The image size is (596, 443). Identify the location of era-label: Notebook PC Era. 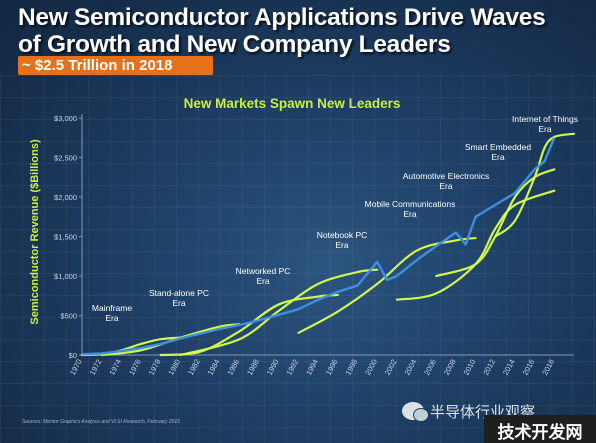
(342, 240).